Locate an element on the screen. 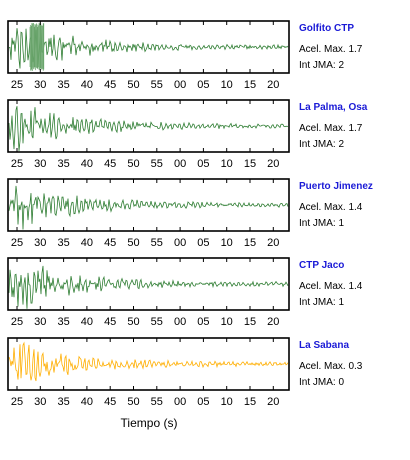  station-info: Puerto Jimenez Acel. Max. 1.4 Int JMA: 1 is located at coordinates (353, 205).